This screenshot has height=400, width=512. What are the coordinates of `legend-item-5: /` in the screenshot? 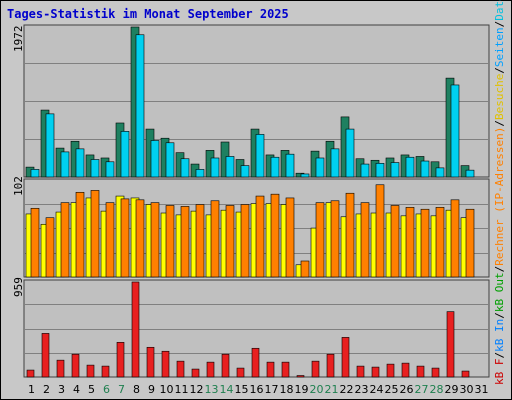 It's located at (499, 269).